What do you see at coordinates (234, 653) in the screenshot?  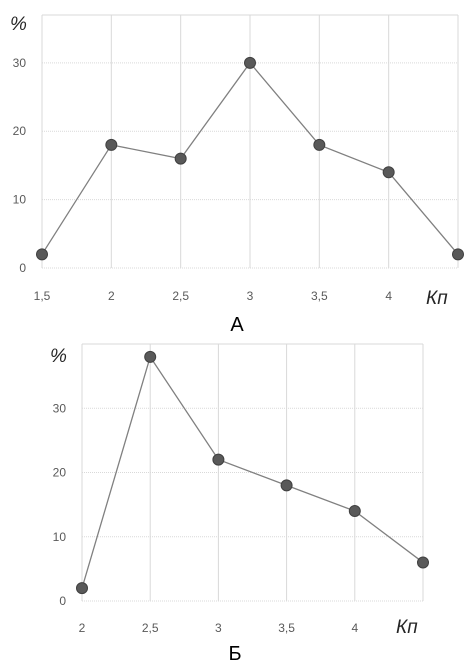 I see `chart-caption: Б` at bounding box center [234, 653].